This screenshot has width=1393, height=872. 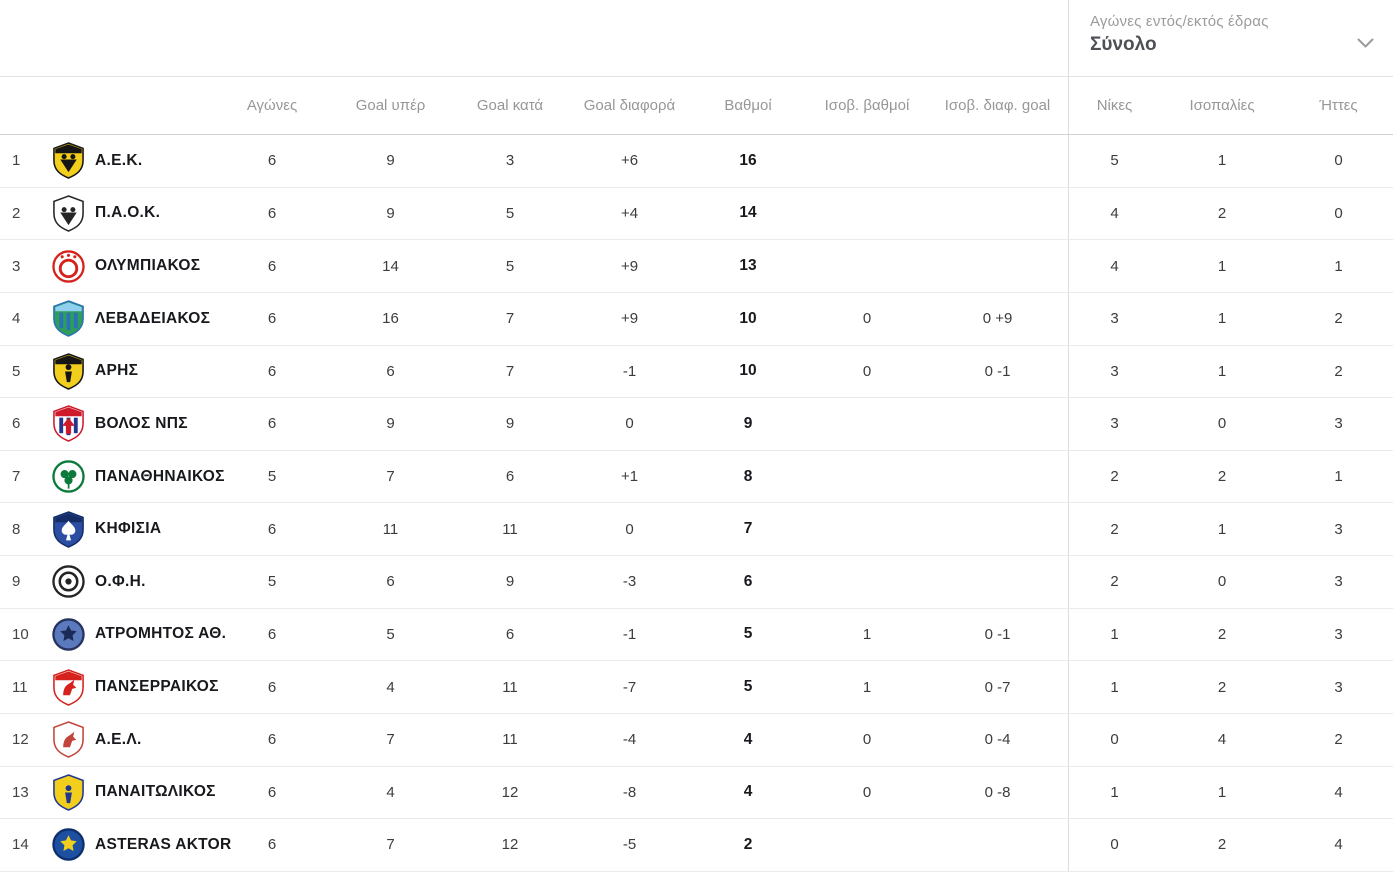 I want to click on team-name: ΠΑΝΣΕΡΡΑΙΚΟΣ, so click(x=157, y=687).